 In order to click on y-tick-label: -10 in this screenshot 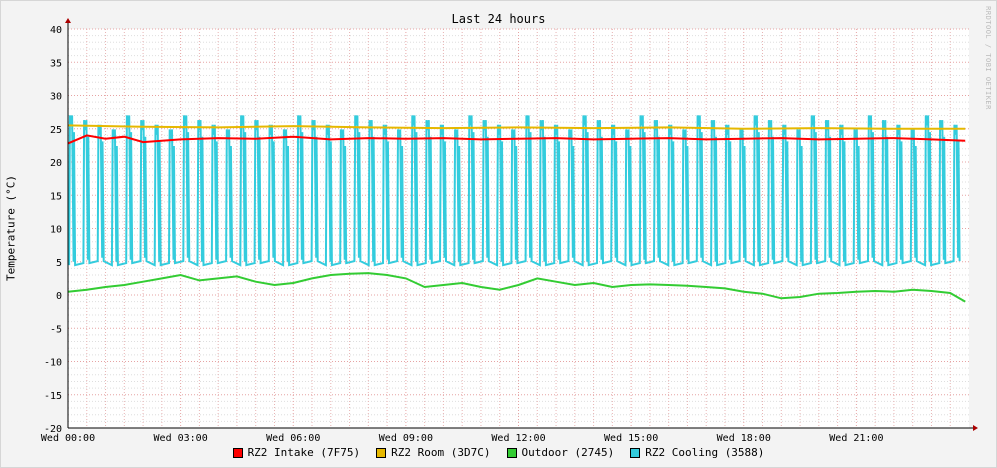, I will do `click(53, 363)`.